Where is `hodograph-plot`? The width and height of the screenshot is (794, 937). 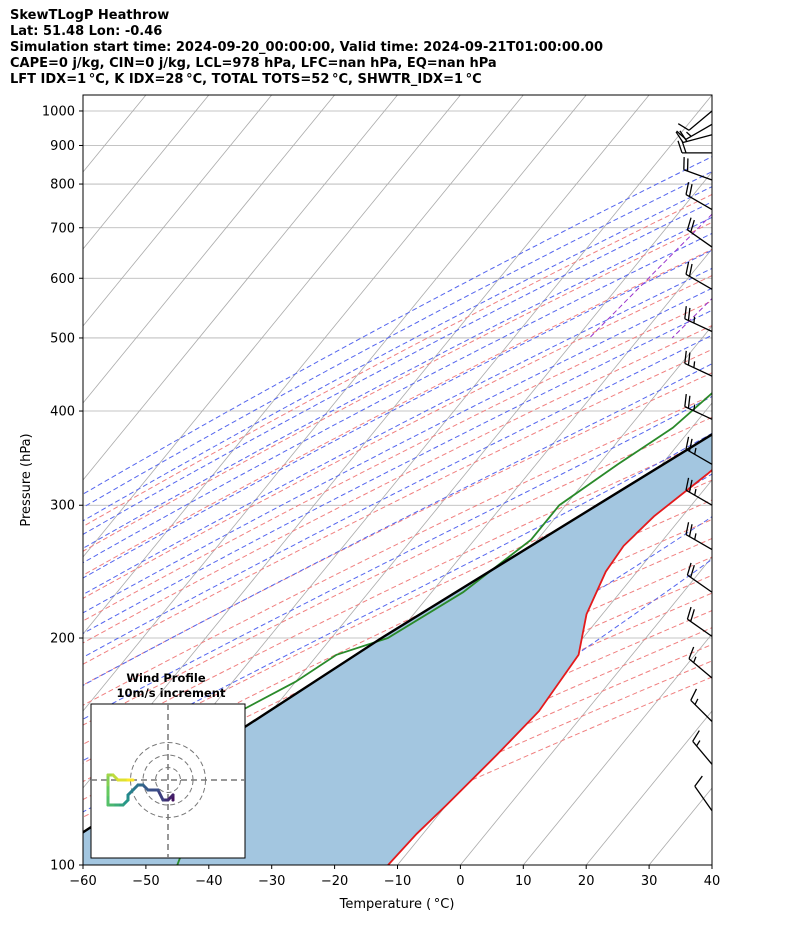 hodograph-plot is located at coordinates (168, 781).